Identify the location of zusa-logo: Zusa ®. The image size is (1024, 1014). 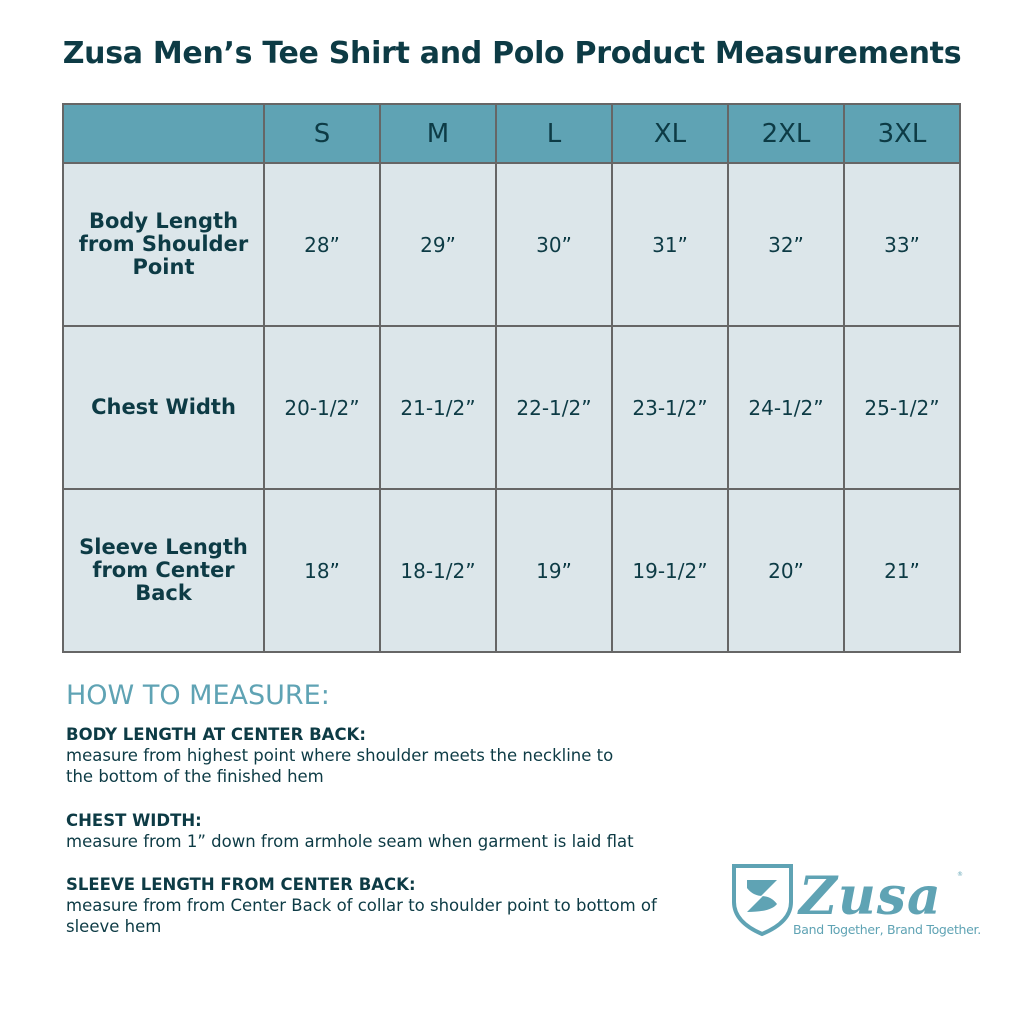
(847, 900).